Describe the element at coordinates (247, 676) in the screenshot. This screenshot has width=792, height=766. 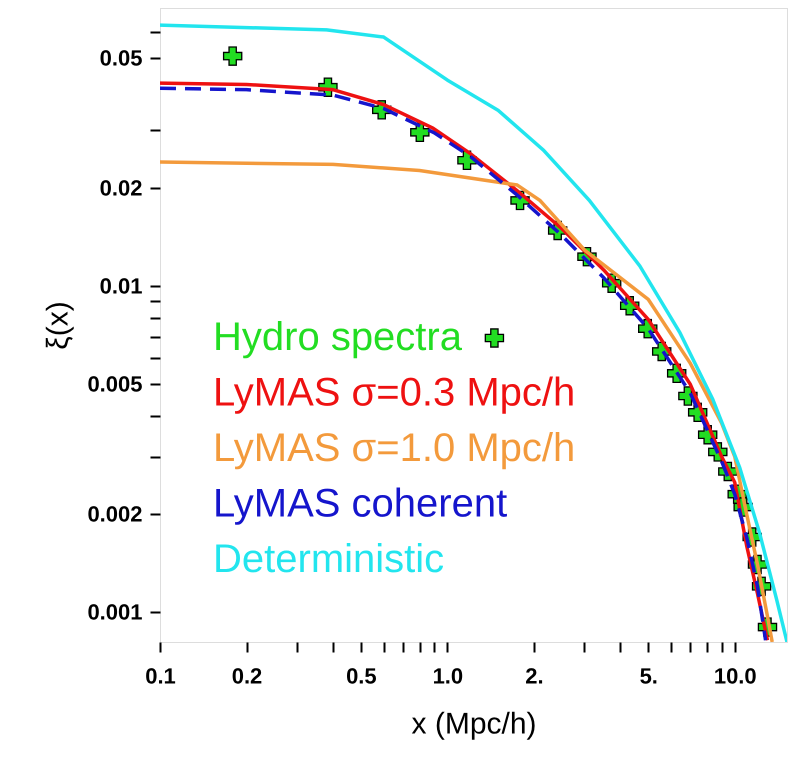
I see `x-tick-label: 0.2` at that location.